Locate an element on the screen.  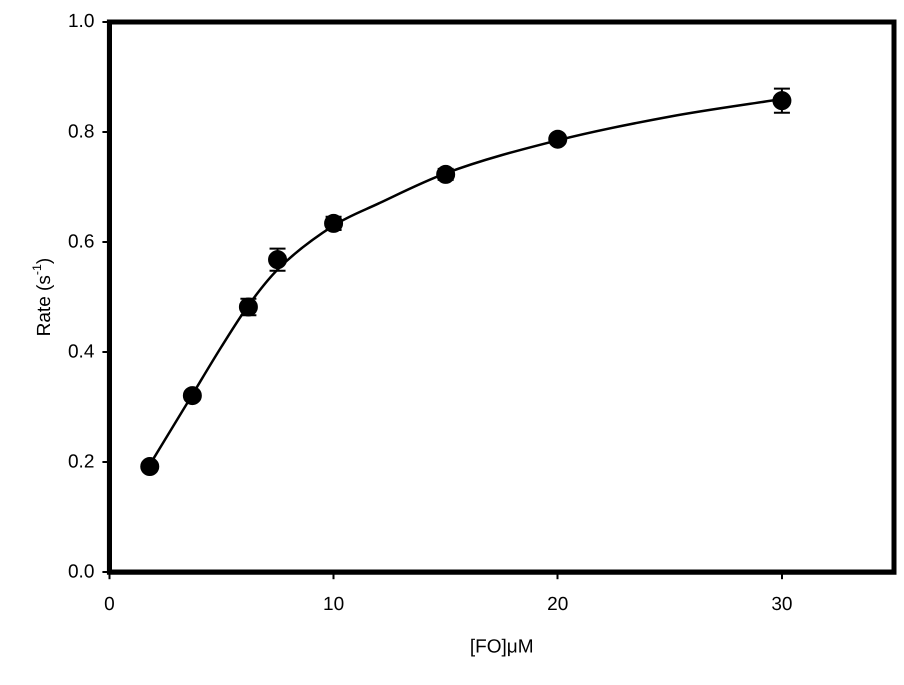
x-tick-label: 0 is located at coordinates (109, 604).